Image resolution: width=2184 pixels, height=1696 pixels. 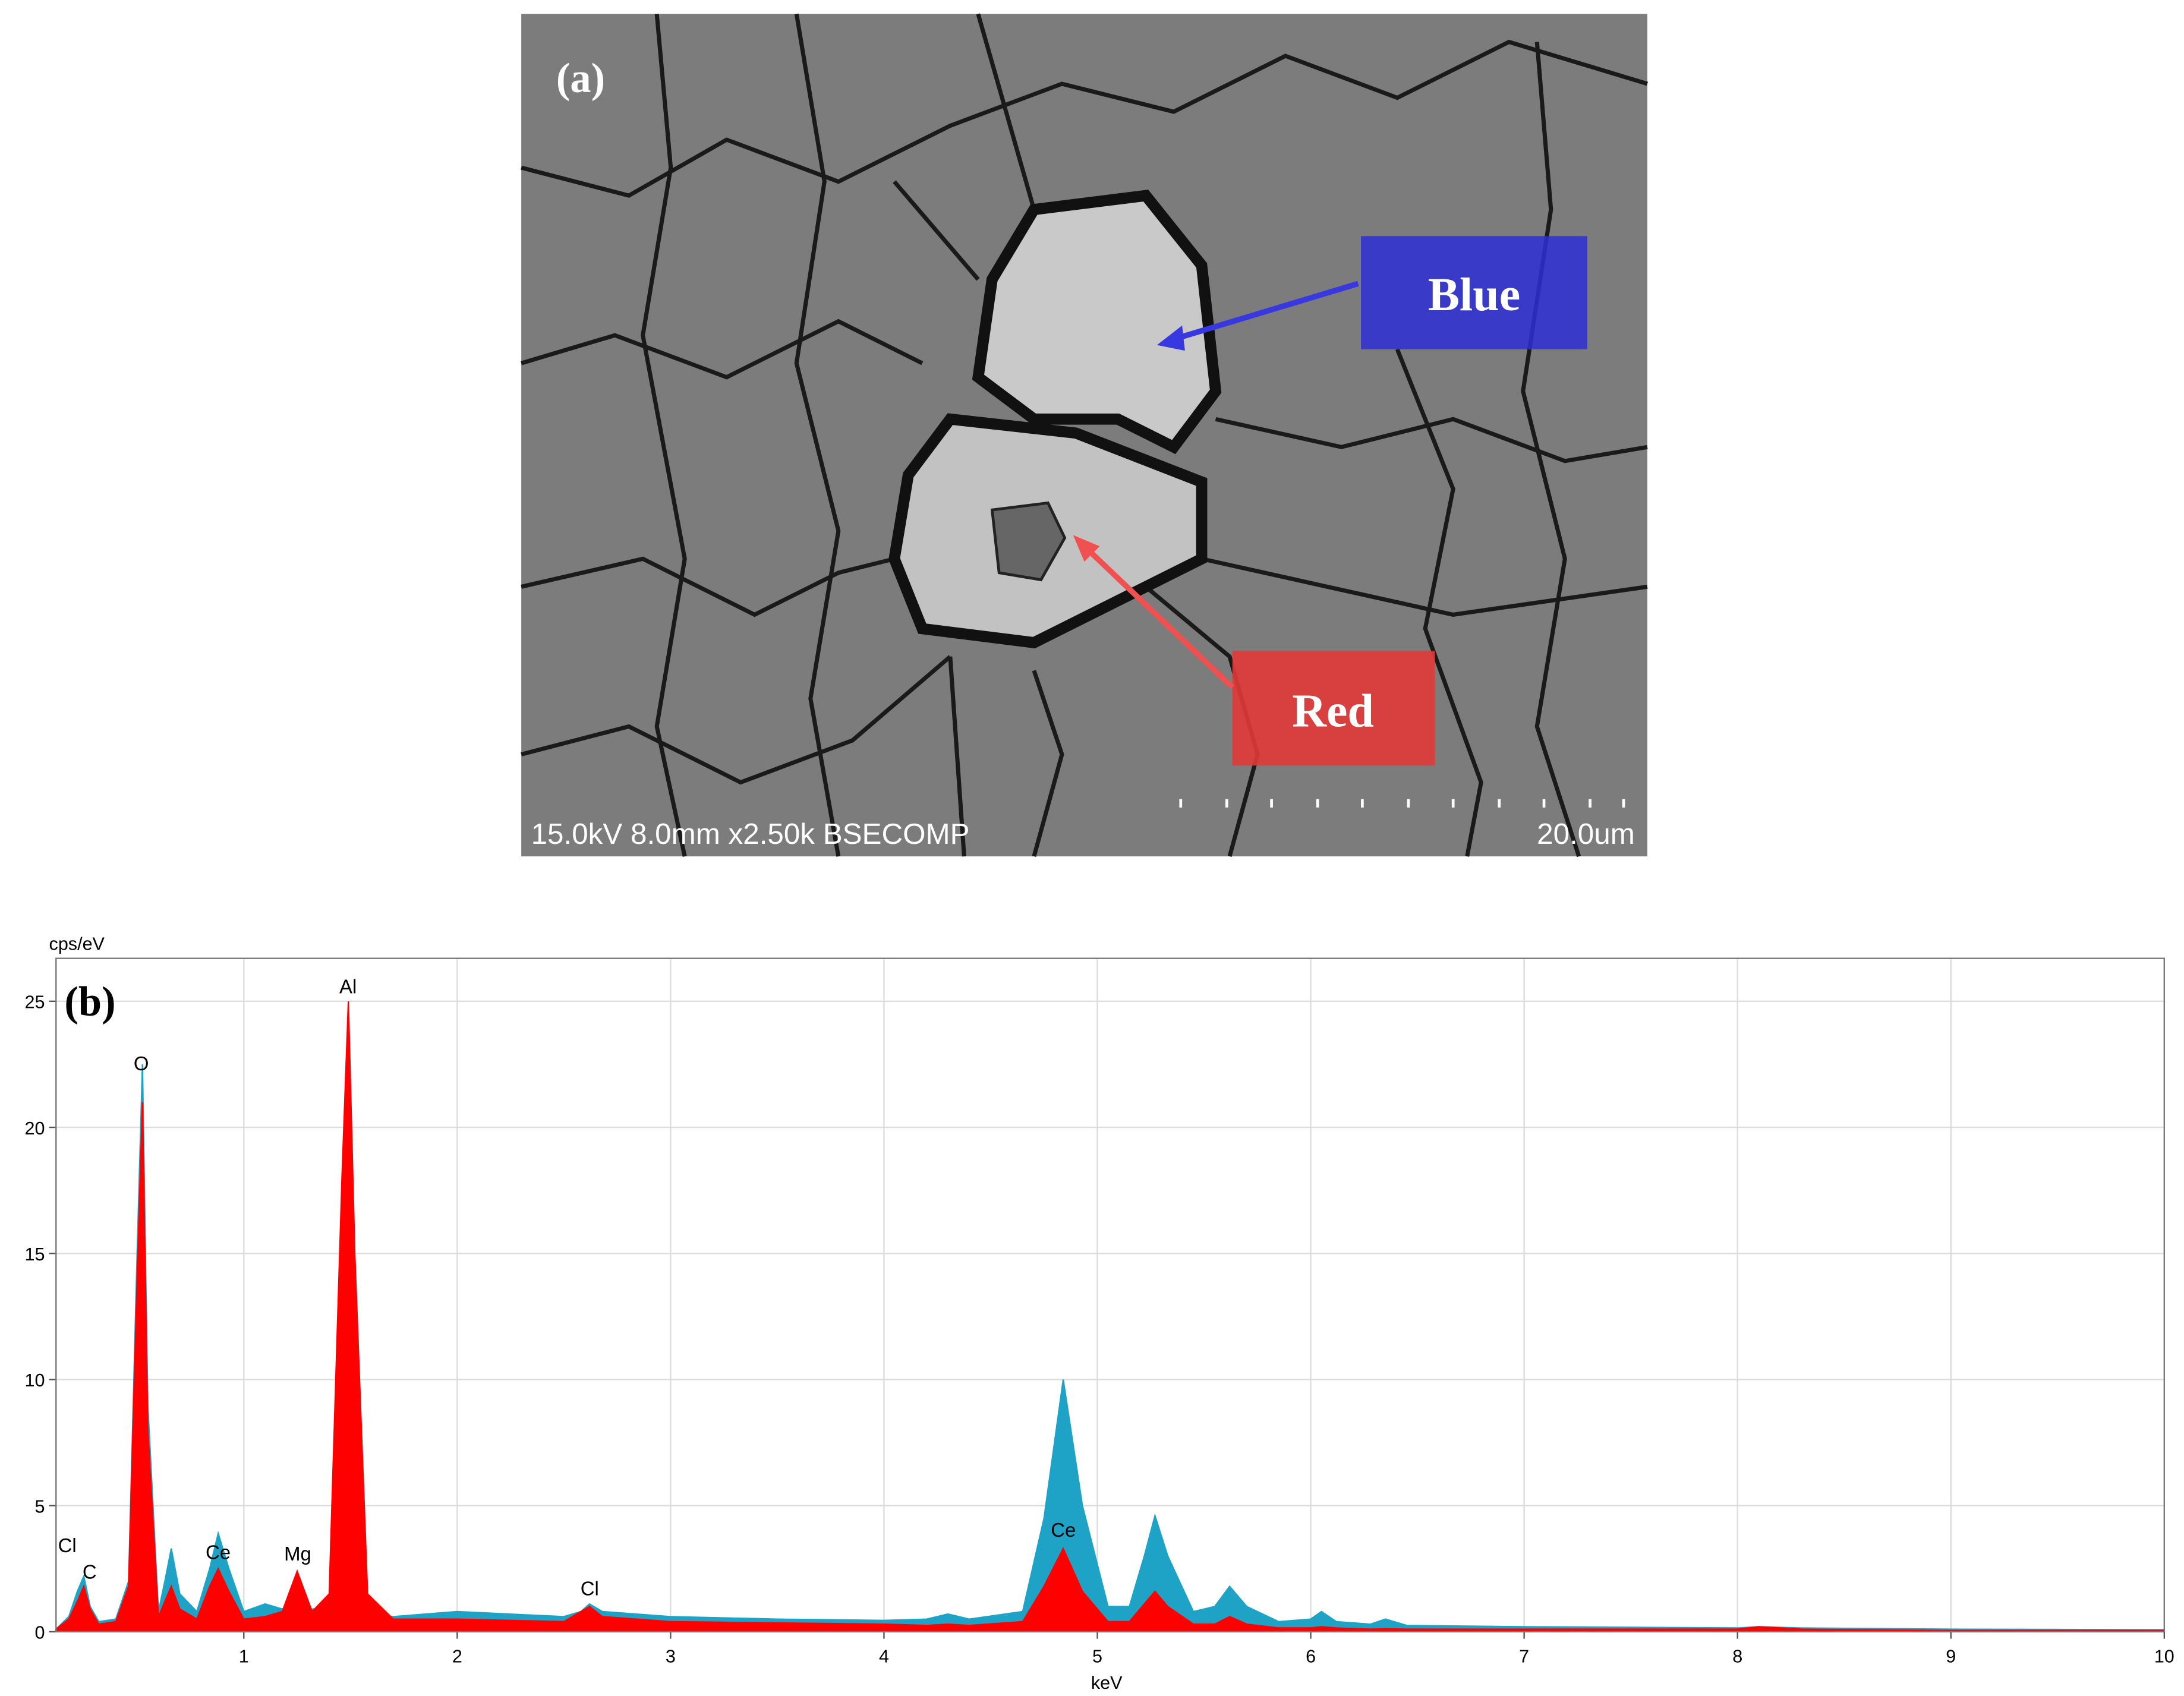 I want to click on x-tick-label: 10, so click(x=2164, y=1657).